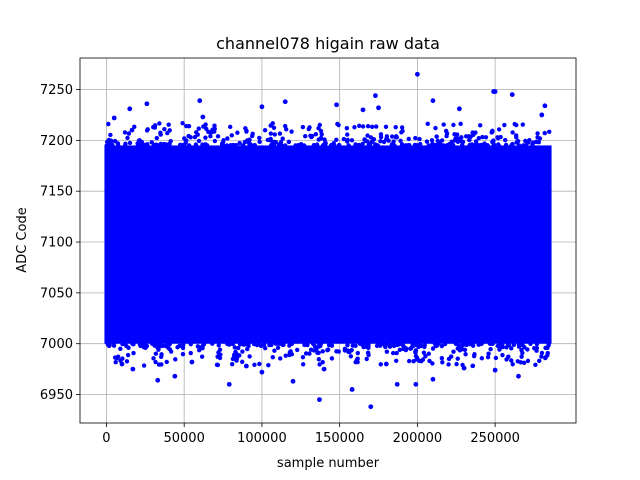  What do you see at coordinates (311, 434) in the screenshot?
I see `x-axis: 0 50000 100000 150000 200000 250000` at bounding box center [311, 434].